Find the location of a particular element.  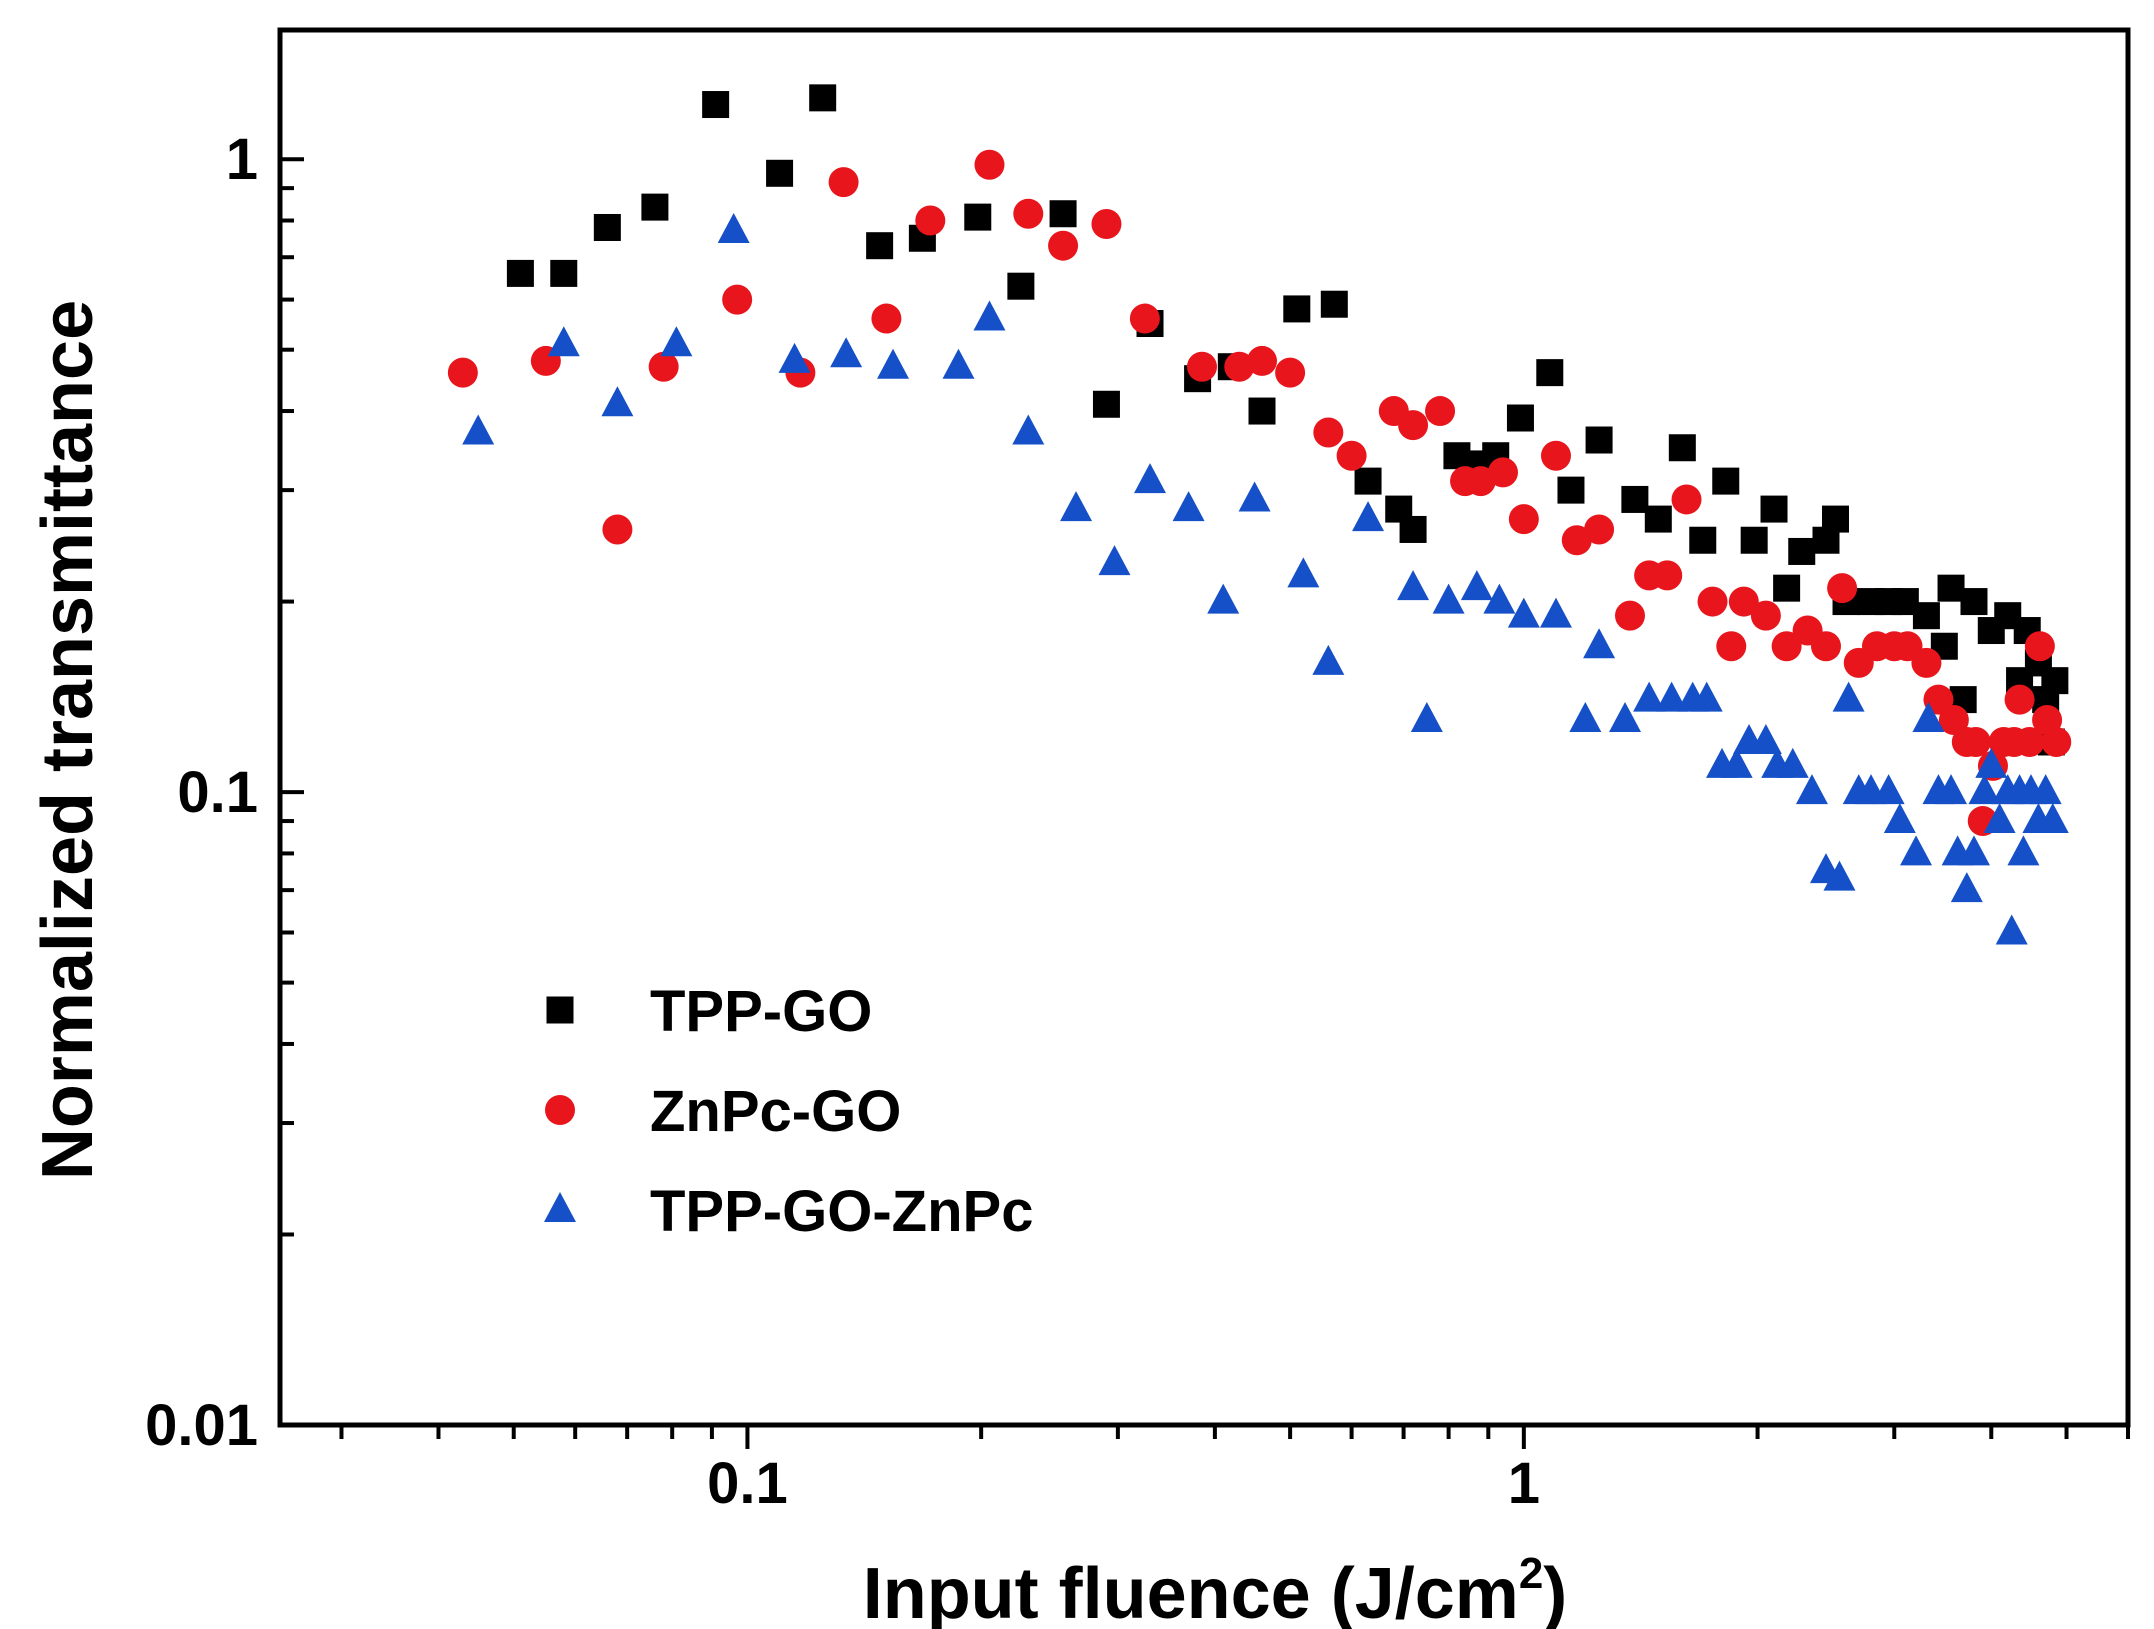

x-tick-label: 1 is located at coordinates (1524, 1483).